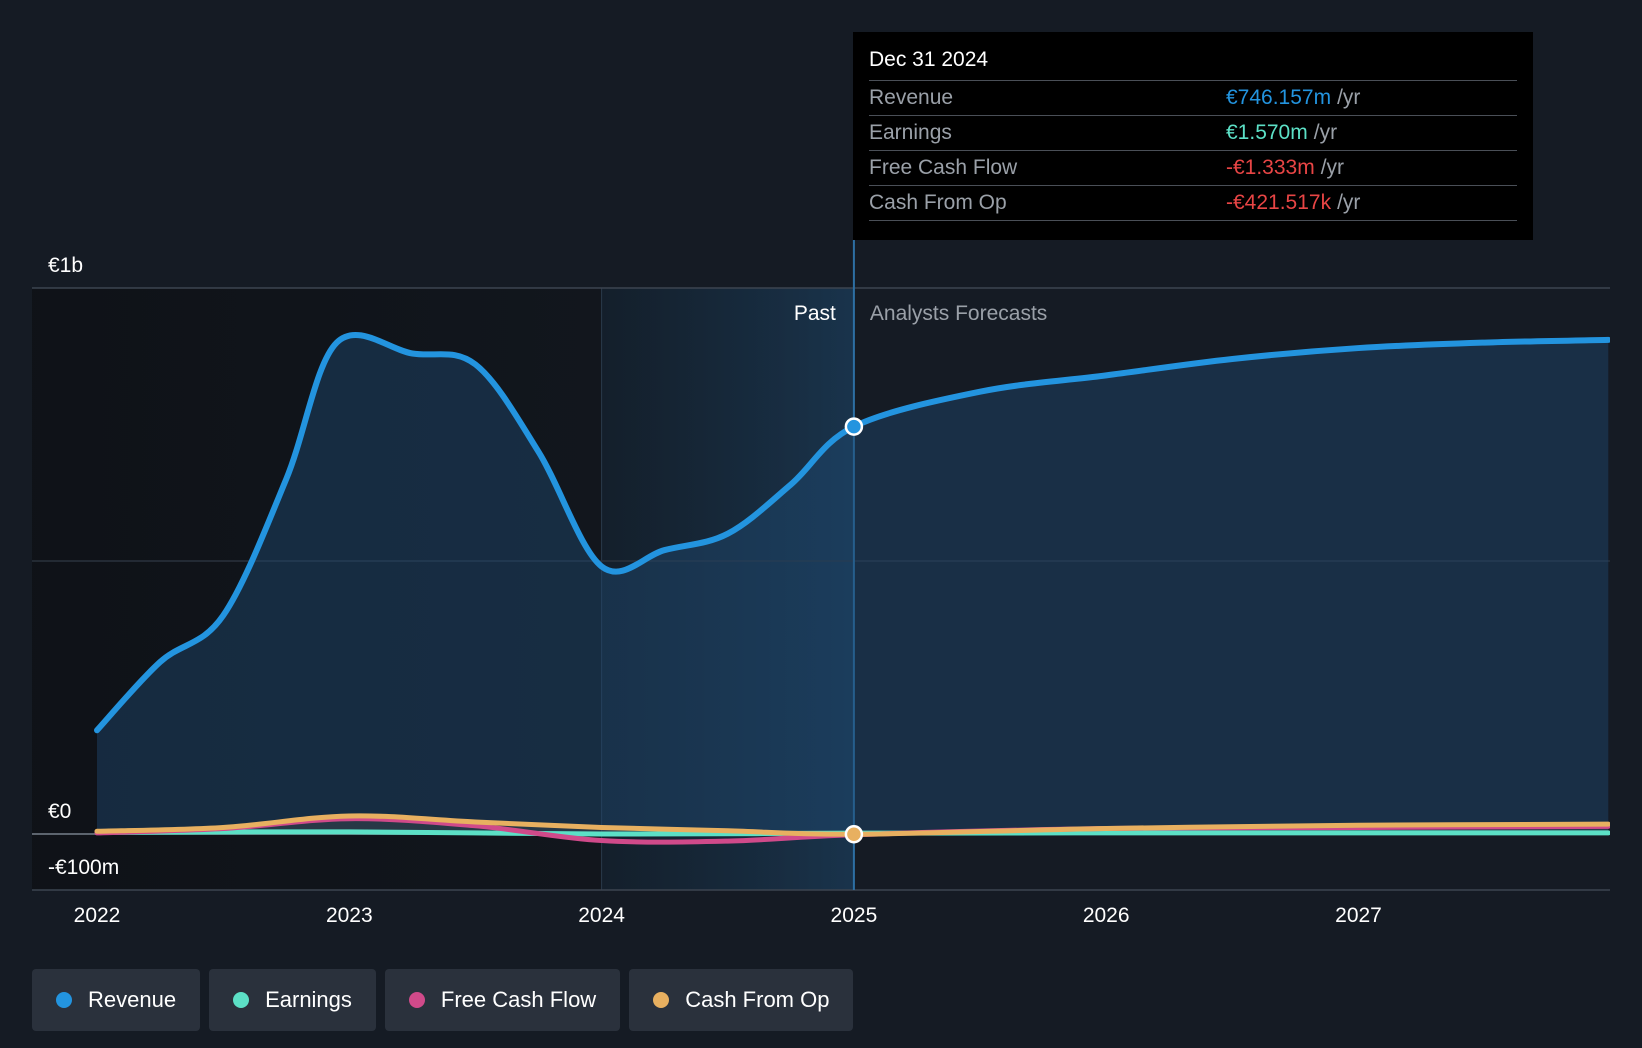 This screenshot has height=1048, width=1642. What do you see at coordinates (1279, 97) in the screenshot?
I see `tooltip-value: €746.157m` at bounding box center [1279, 97].